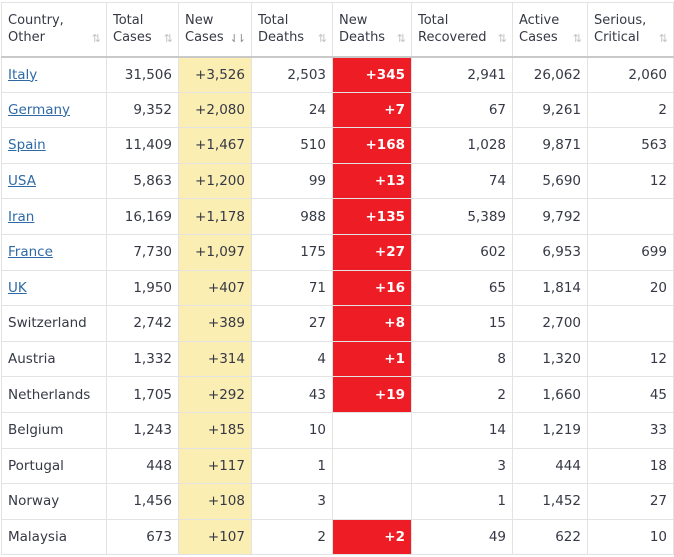  I want to click on country-link: Italy, so click(23, 74).